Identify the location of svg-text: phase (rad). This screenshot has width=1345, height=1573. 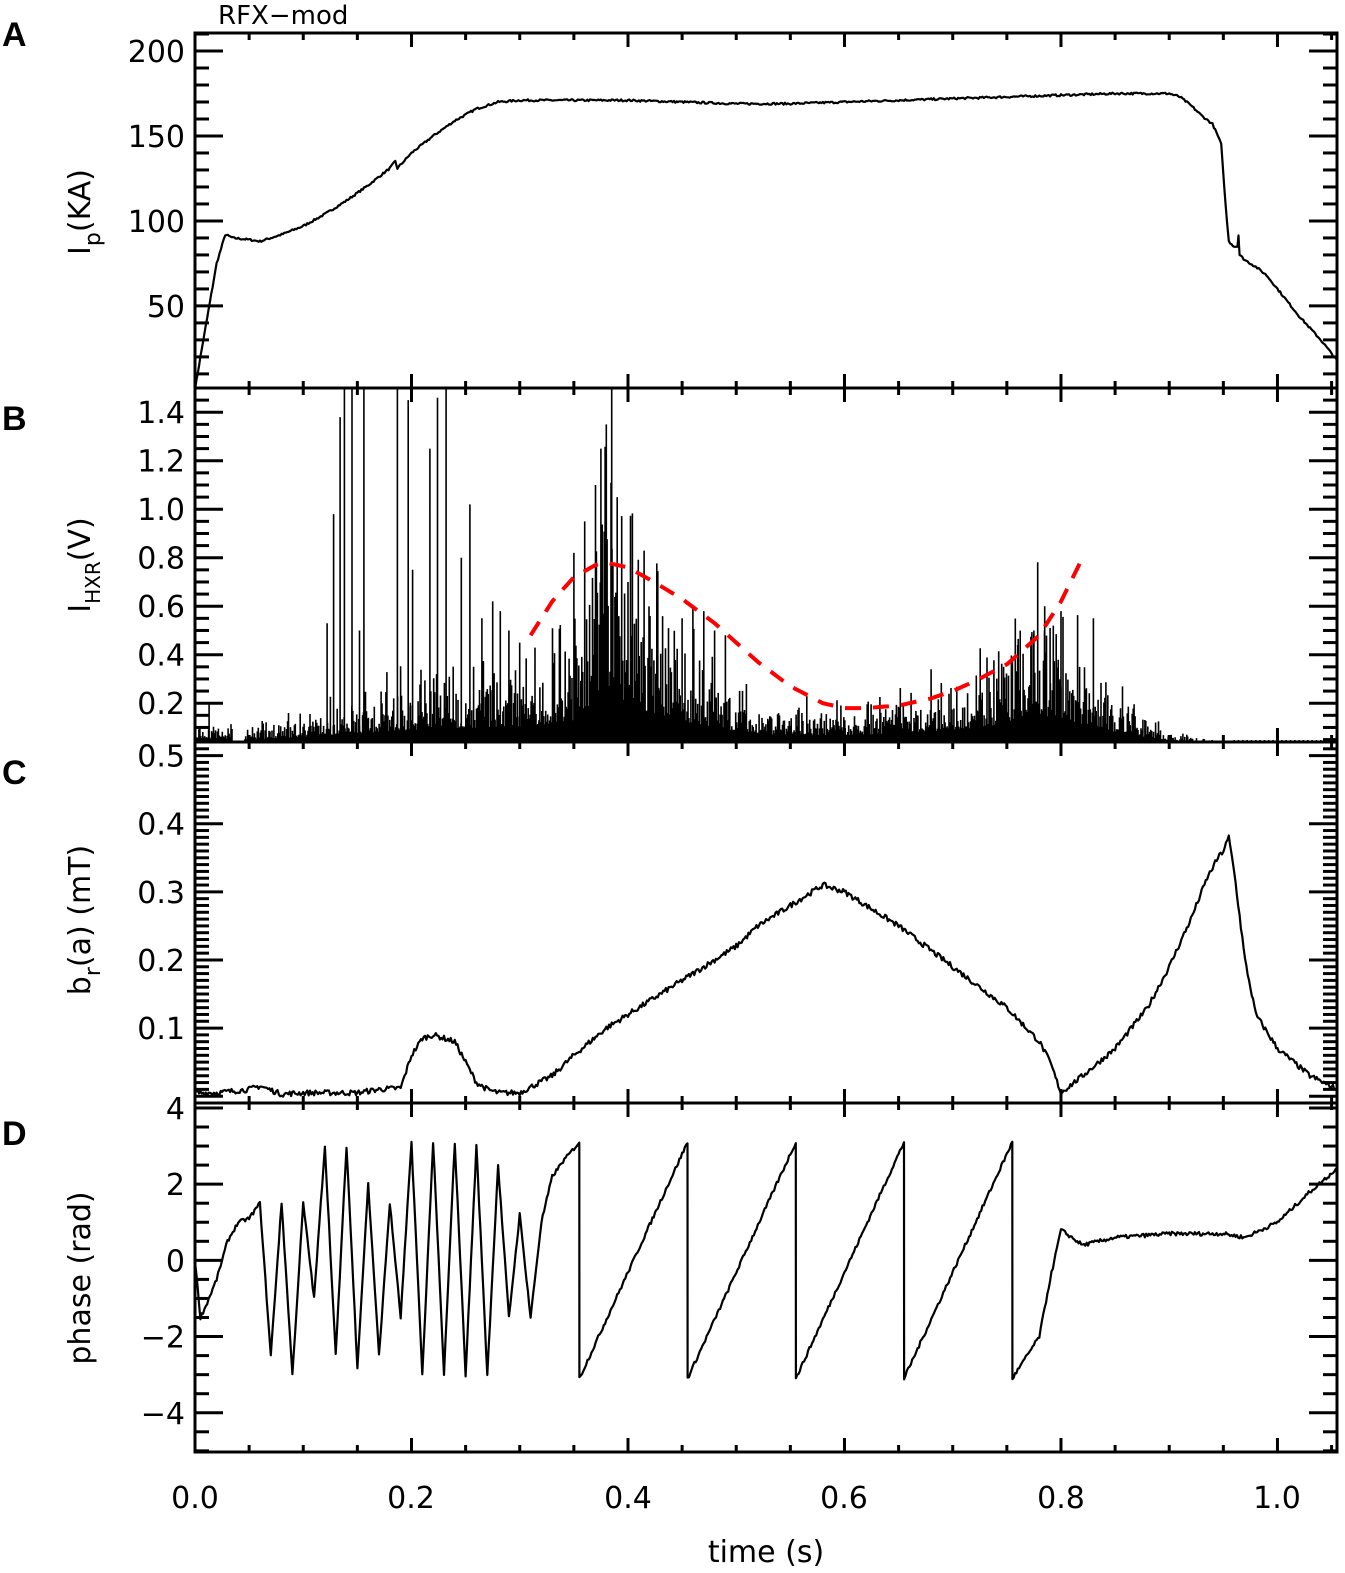
(80, 1277).